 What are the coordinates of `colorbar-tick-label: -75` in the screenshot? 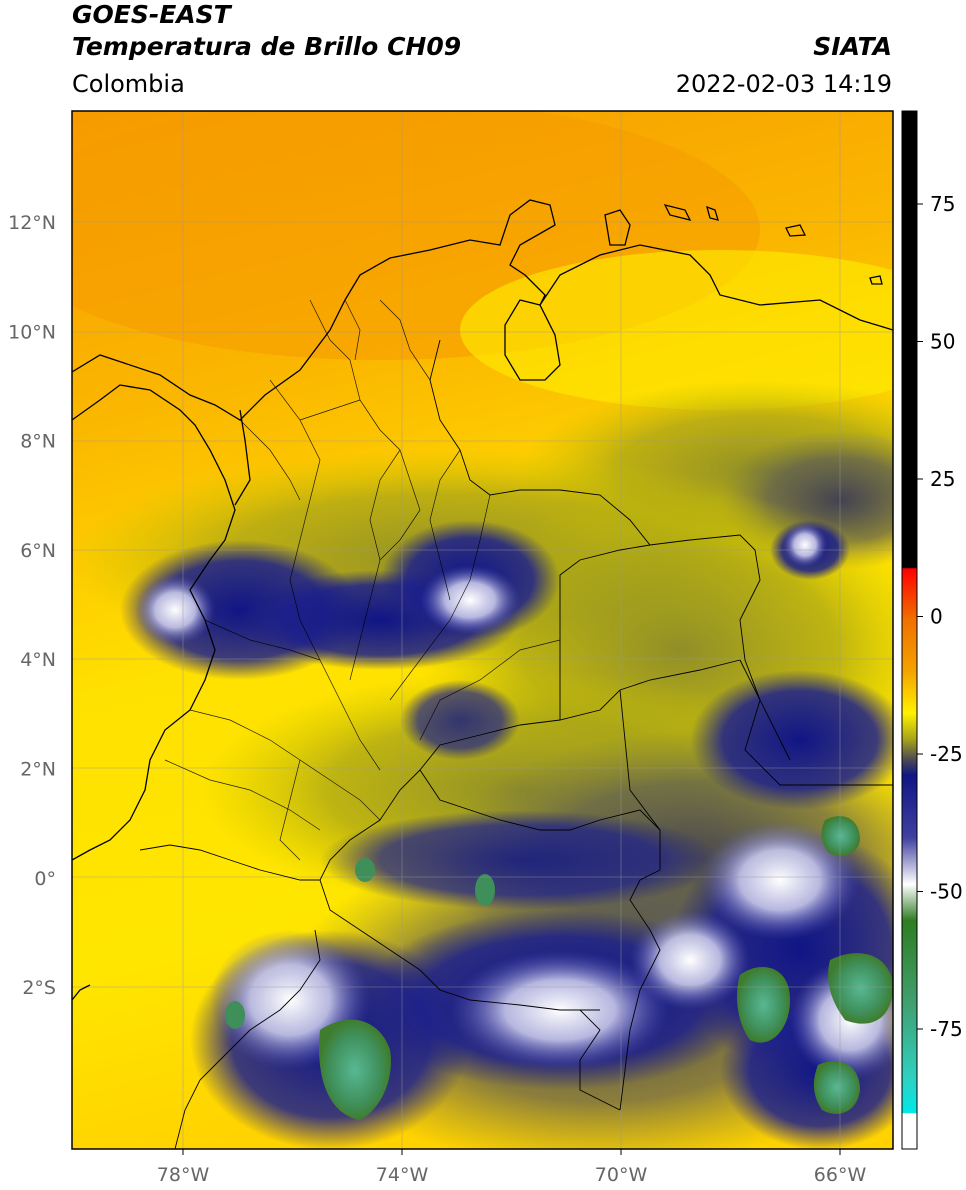 It's located at (946, 1029).